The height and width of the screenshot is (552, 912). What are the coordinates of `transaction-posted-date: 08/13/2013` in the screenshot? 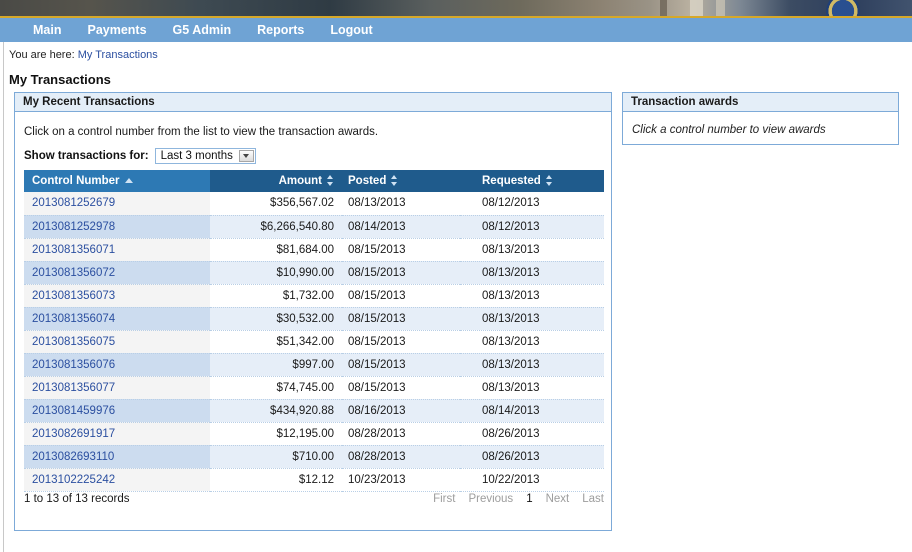 It's located at (401, 204).